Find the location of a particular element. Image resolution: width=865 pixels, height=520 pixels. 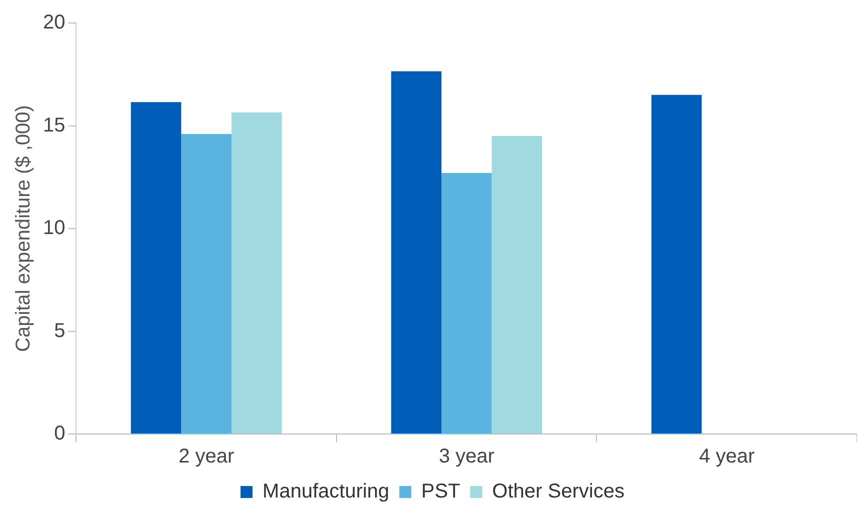

y-tick-label: 20 is located at coordinates (54, 23).